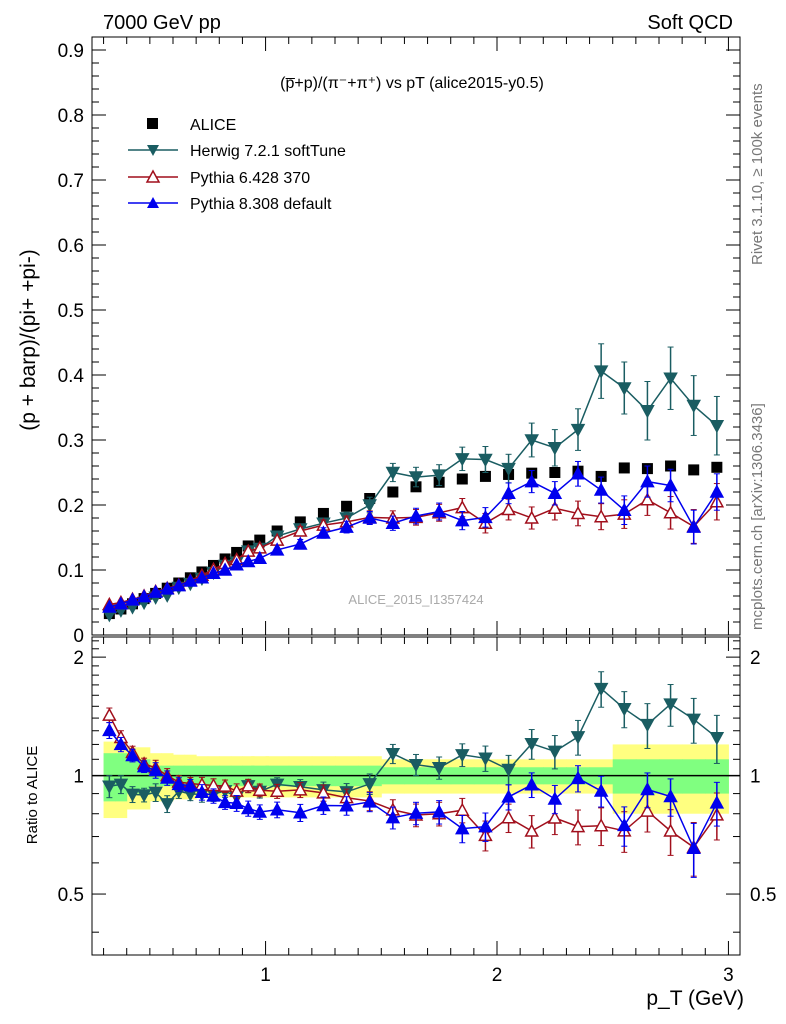 This screenshot has width=786, height=1024. What do you see at coordinates (695, 998) in the screenshot?
I see `x-axis-label: p_T (GeV)` at bounding box center [695, 998].